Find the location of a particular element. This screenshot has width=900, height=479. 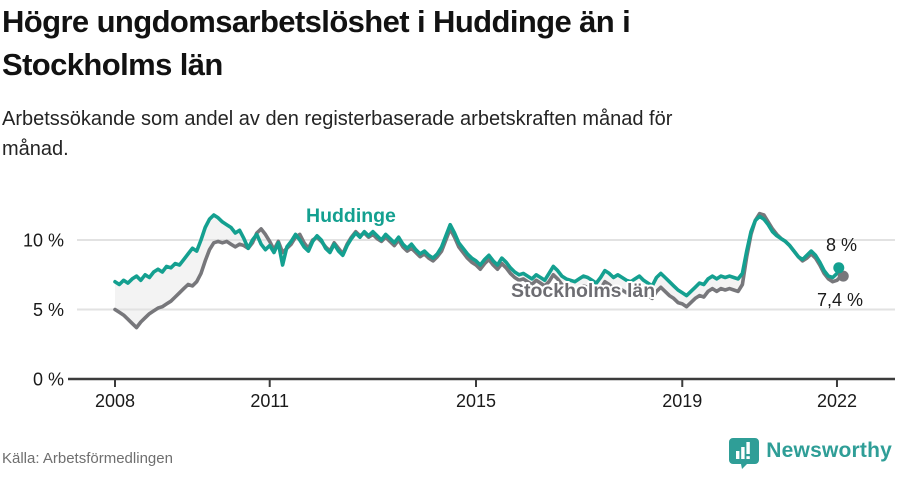

series-label-stockholms-lan: Stockholms län is located at coordinates (583, 291).